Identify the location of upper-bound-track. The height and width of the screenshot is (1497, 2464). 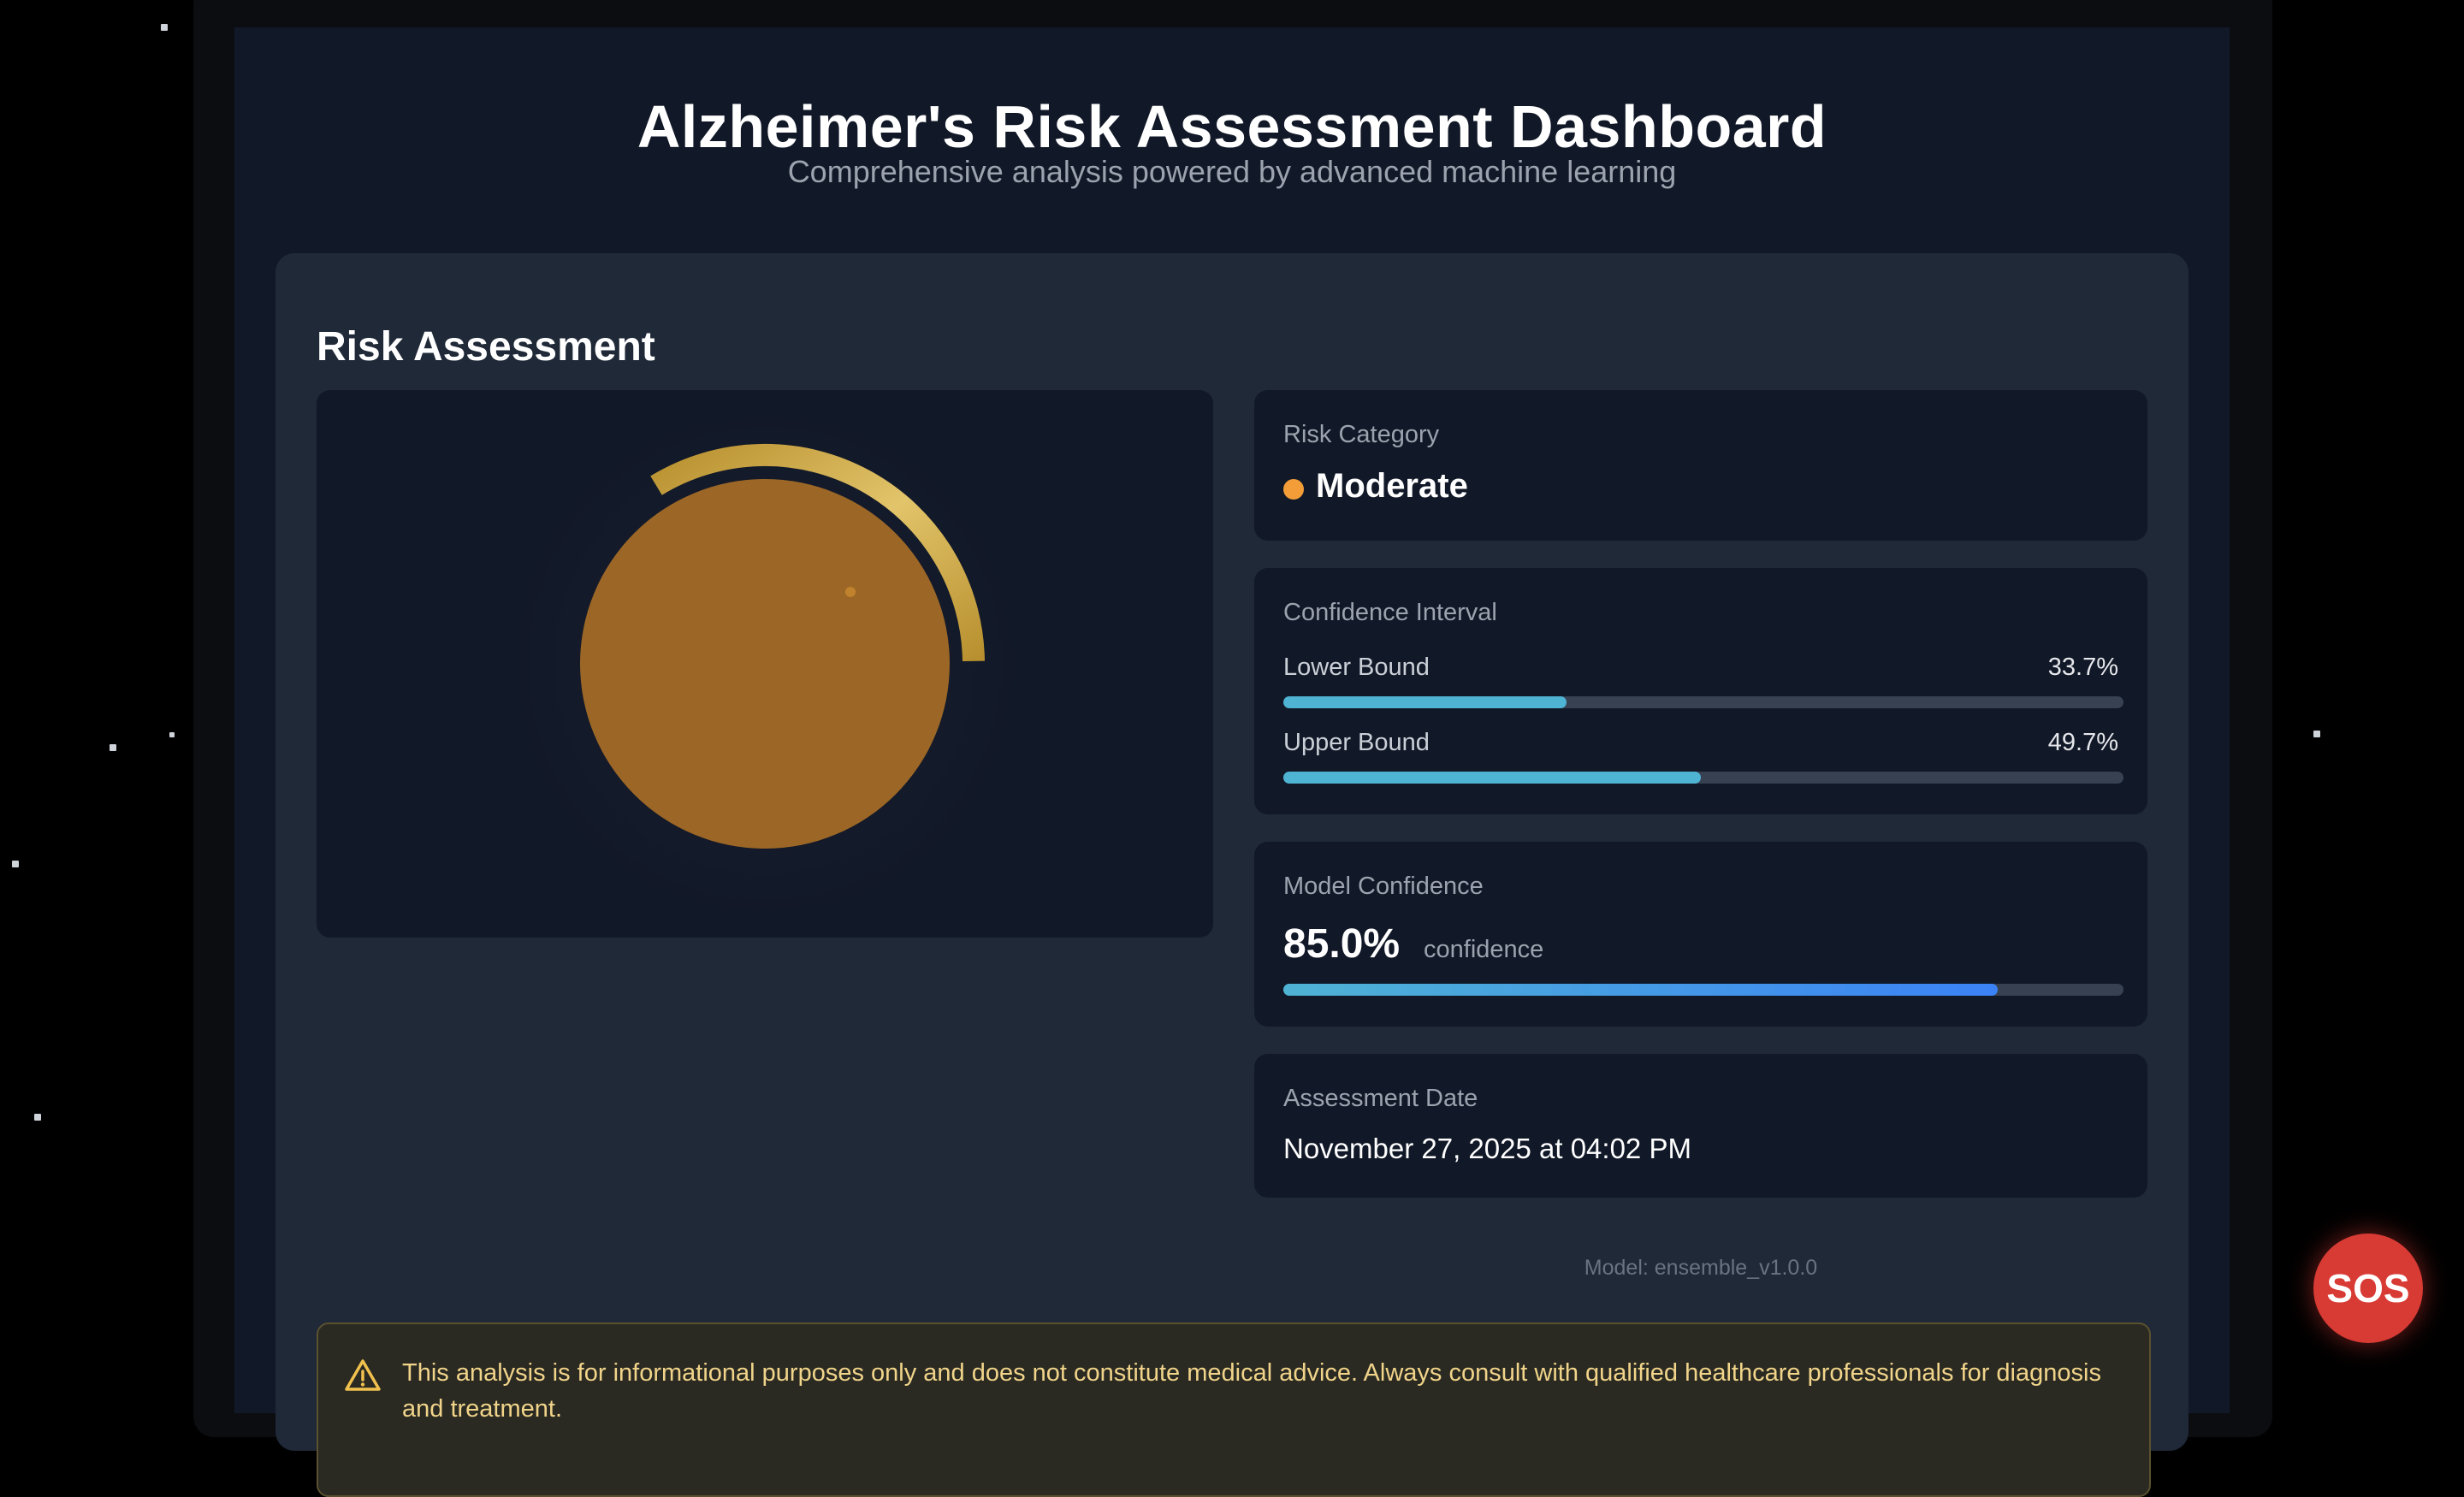
(1703, 778).